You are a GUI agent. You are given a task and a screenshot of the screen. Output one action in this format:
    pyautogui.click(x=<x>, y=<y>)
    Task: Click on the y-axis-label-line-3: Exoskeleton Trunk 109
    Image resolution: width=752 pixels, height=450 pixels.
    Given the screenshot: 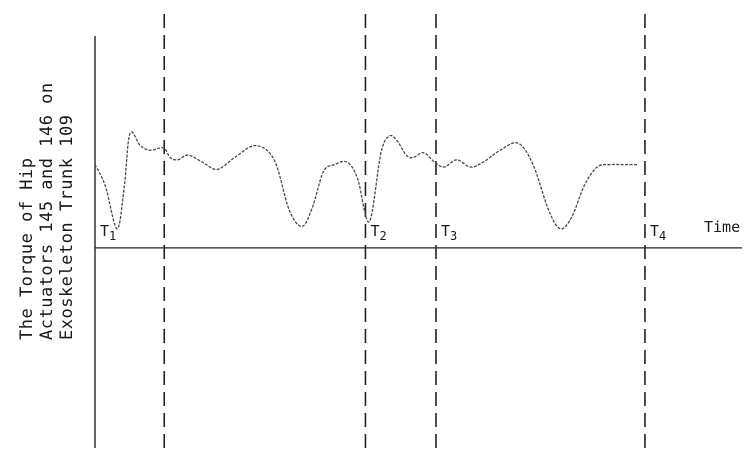 What is the action you would take?
    pyautogui.click(x=67, y=227)
    